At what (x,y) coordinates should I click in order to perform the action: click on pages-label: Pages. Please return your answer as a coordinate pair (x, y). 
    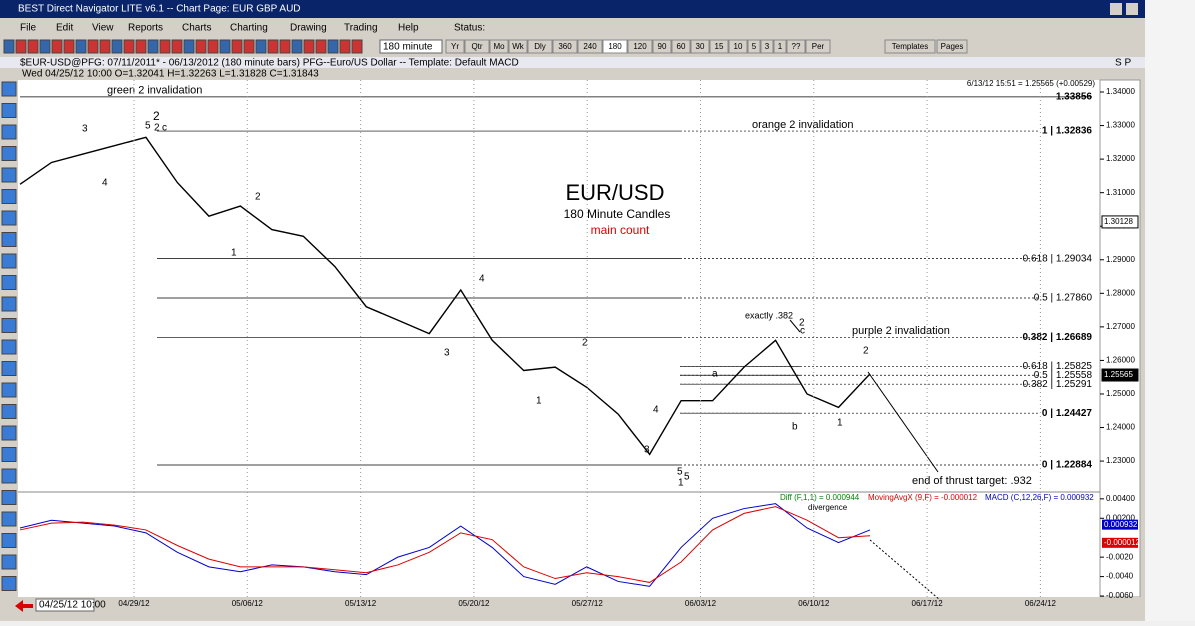
    Looking at the image, I should click on (952, 46).